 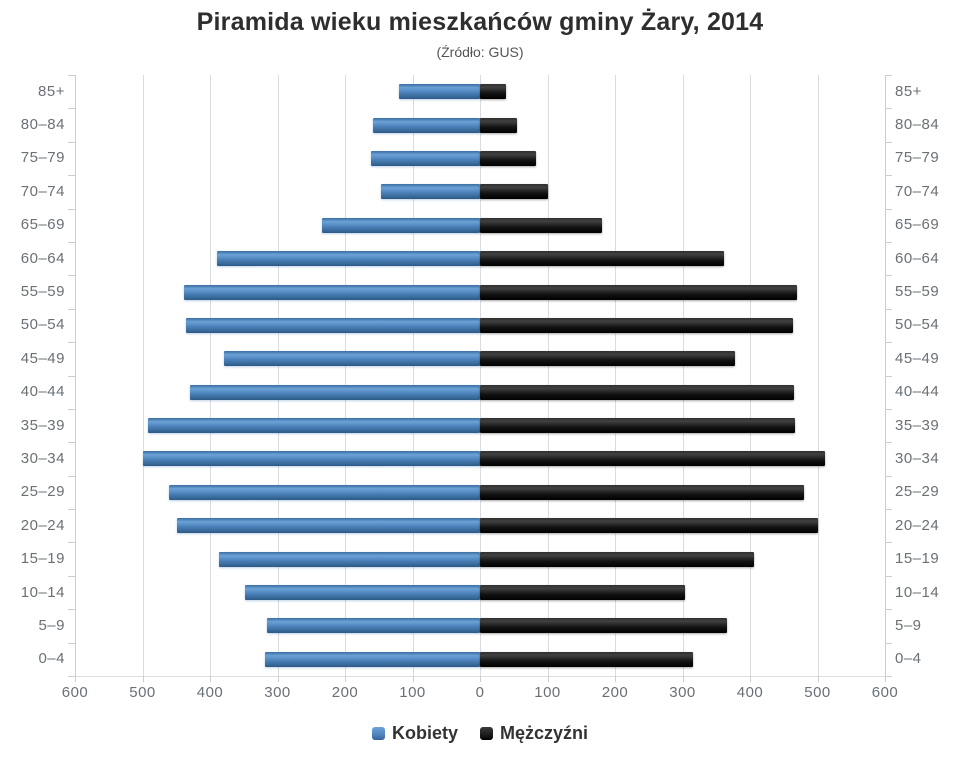 What do you see at coordinates (541, 225) in the screenshot?
I see `bar-mezczyzni-65–69` at bounding box center [541, 225].